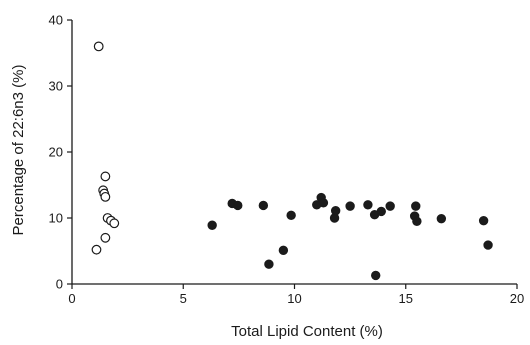  Describe the element at coordinates (18, 150) in the screenshot. I see `y-axis-title: Percentage of 22:6n3 (%)` at that location.